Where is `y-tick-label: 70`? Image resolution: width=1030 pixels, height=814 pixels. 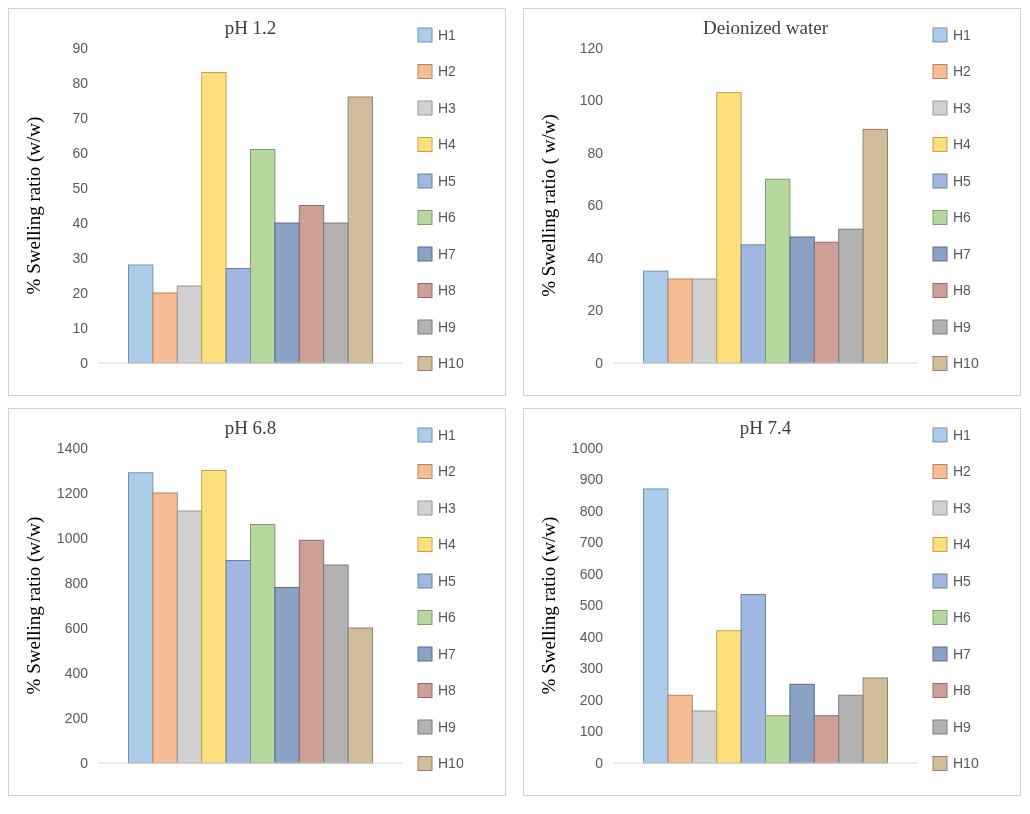
y-tick-label: 70 is located at coordinates (80, 117).